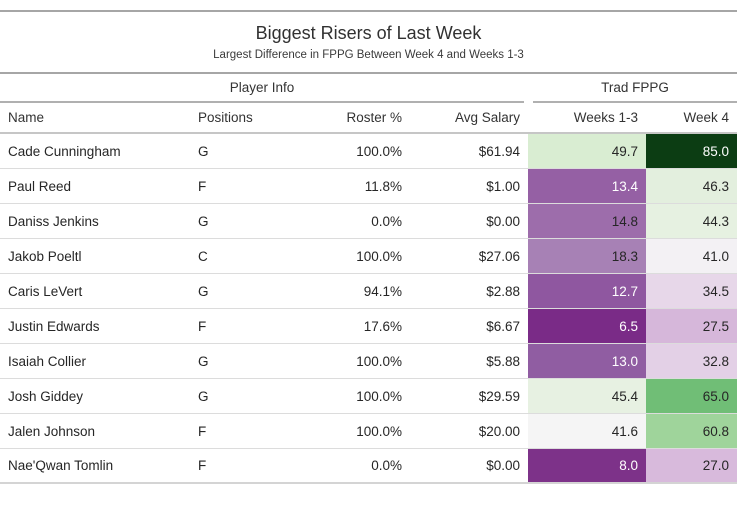 This screenshot has height=525, width=737. I want to click on cell-avg-salary: $2.88, so click(503, 291).